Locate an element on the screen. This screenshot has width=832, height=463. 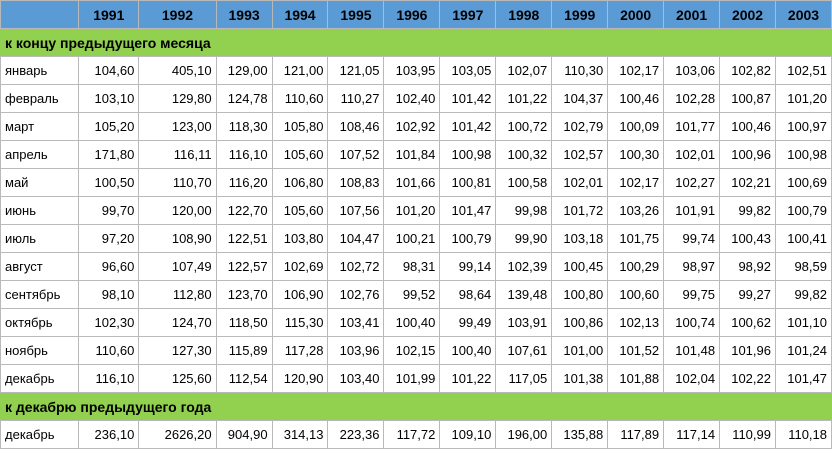
value-cell: 117,05 is located at coordinates (524, 378).